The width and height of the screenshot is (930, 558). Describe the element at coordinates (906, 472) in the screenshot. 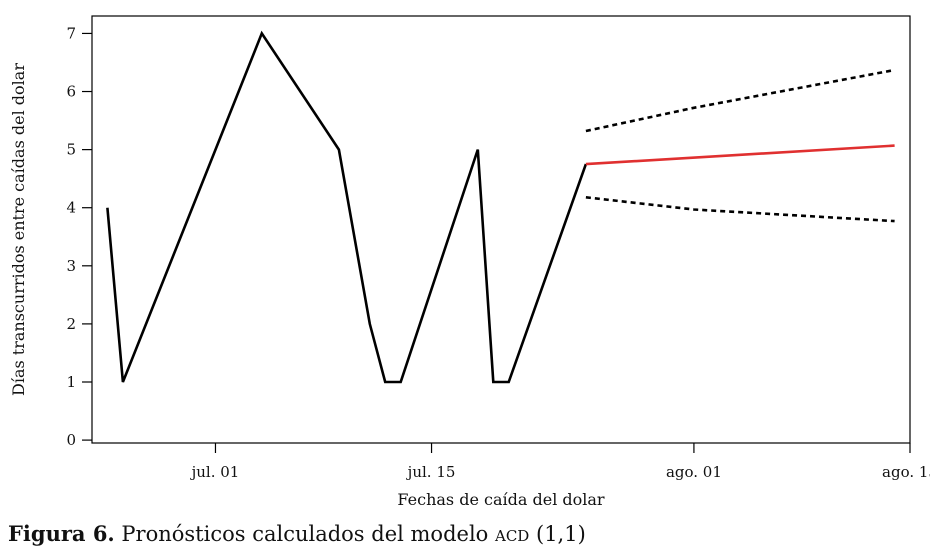

I see `x-tick-label: ago. 15` at that location.